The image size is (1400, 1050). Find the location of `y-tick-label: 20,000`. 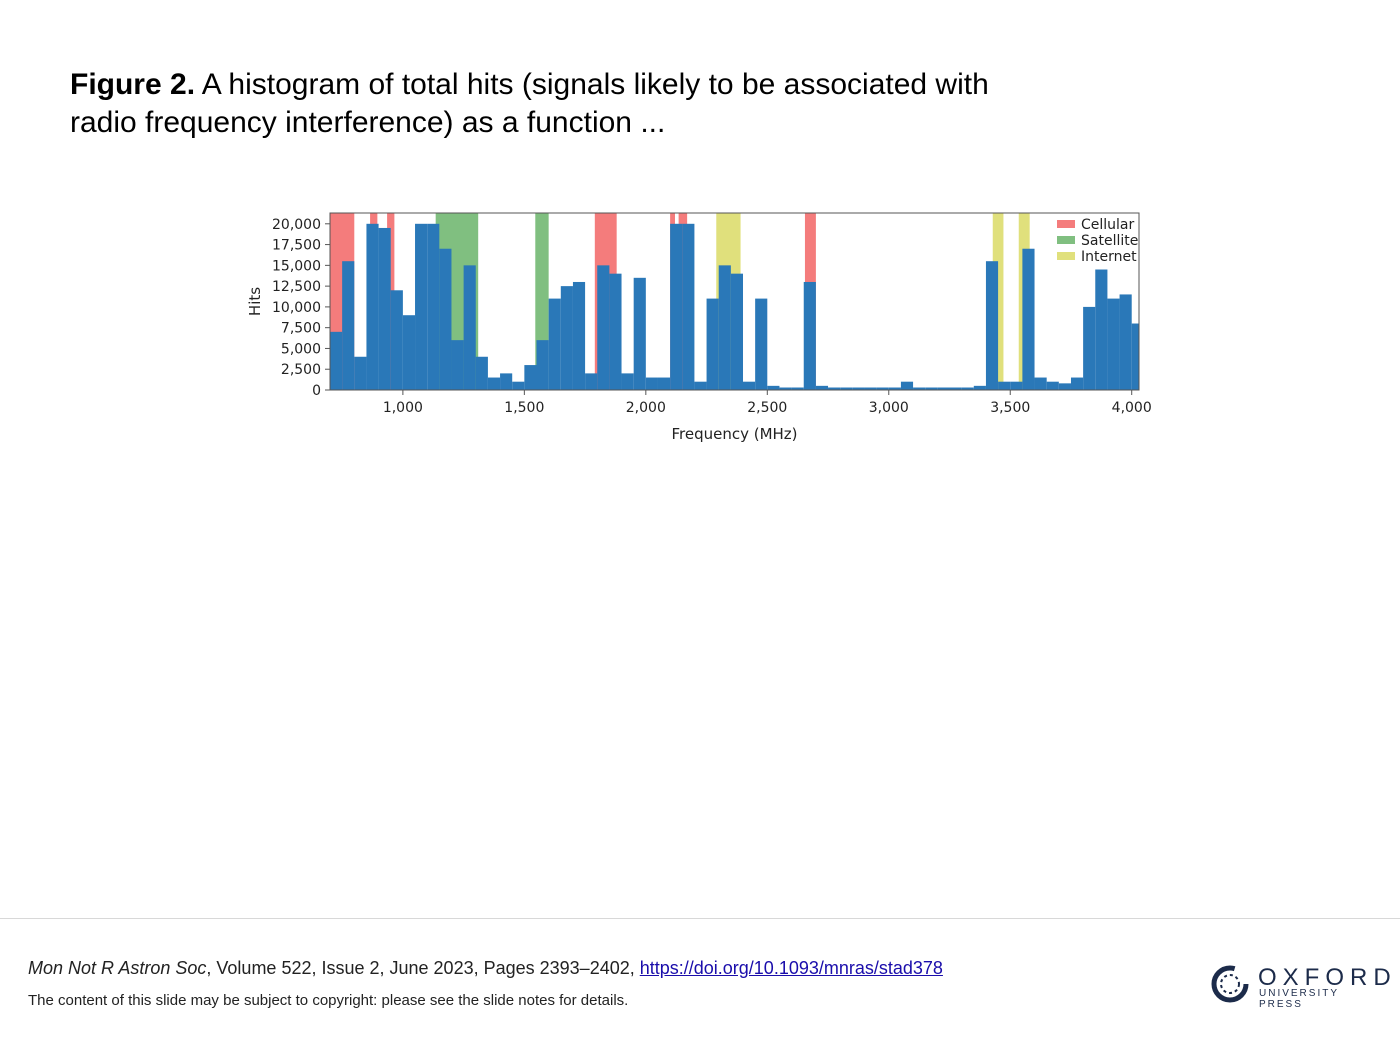

y-tick-label: 20,000 is located at coordinates (296, 225).